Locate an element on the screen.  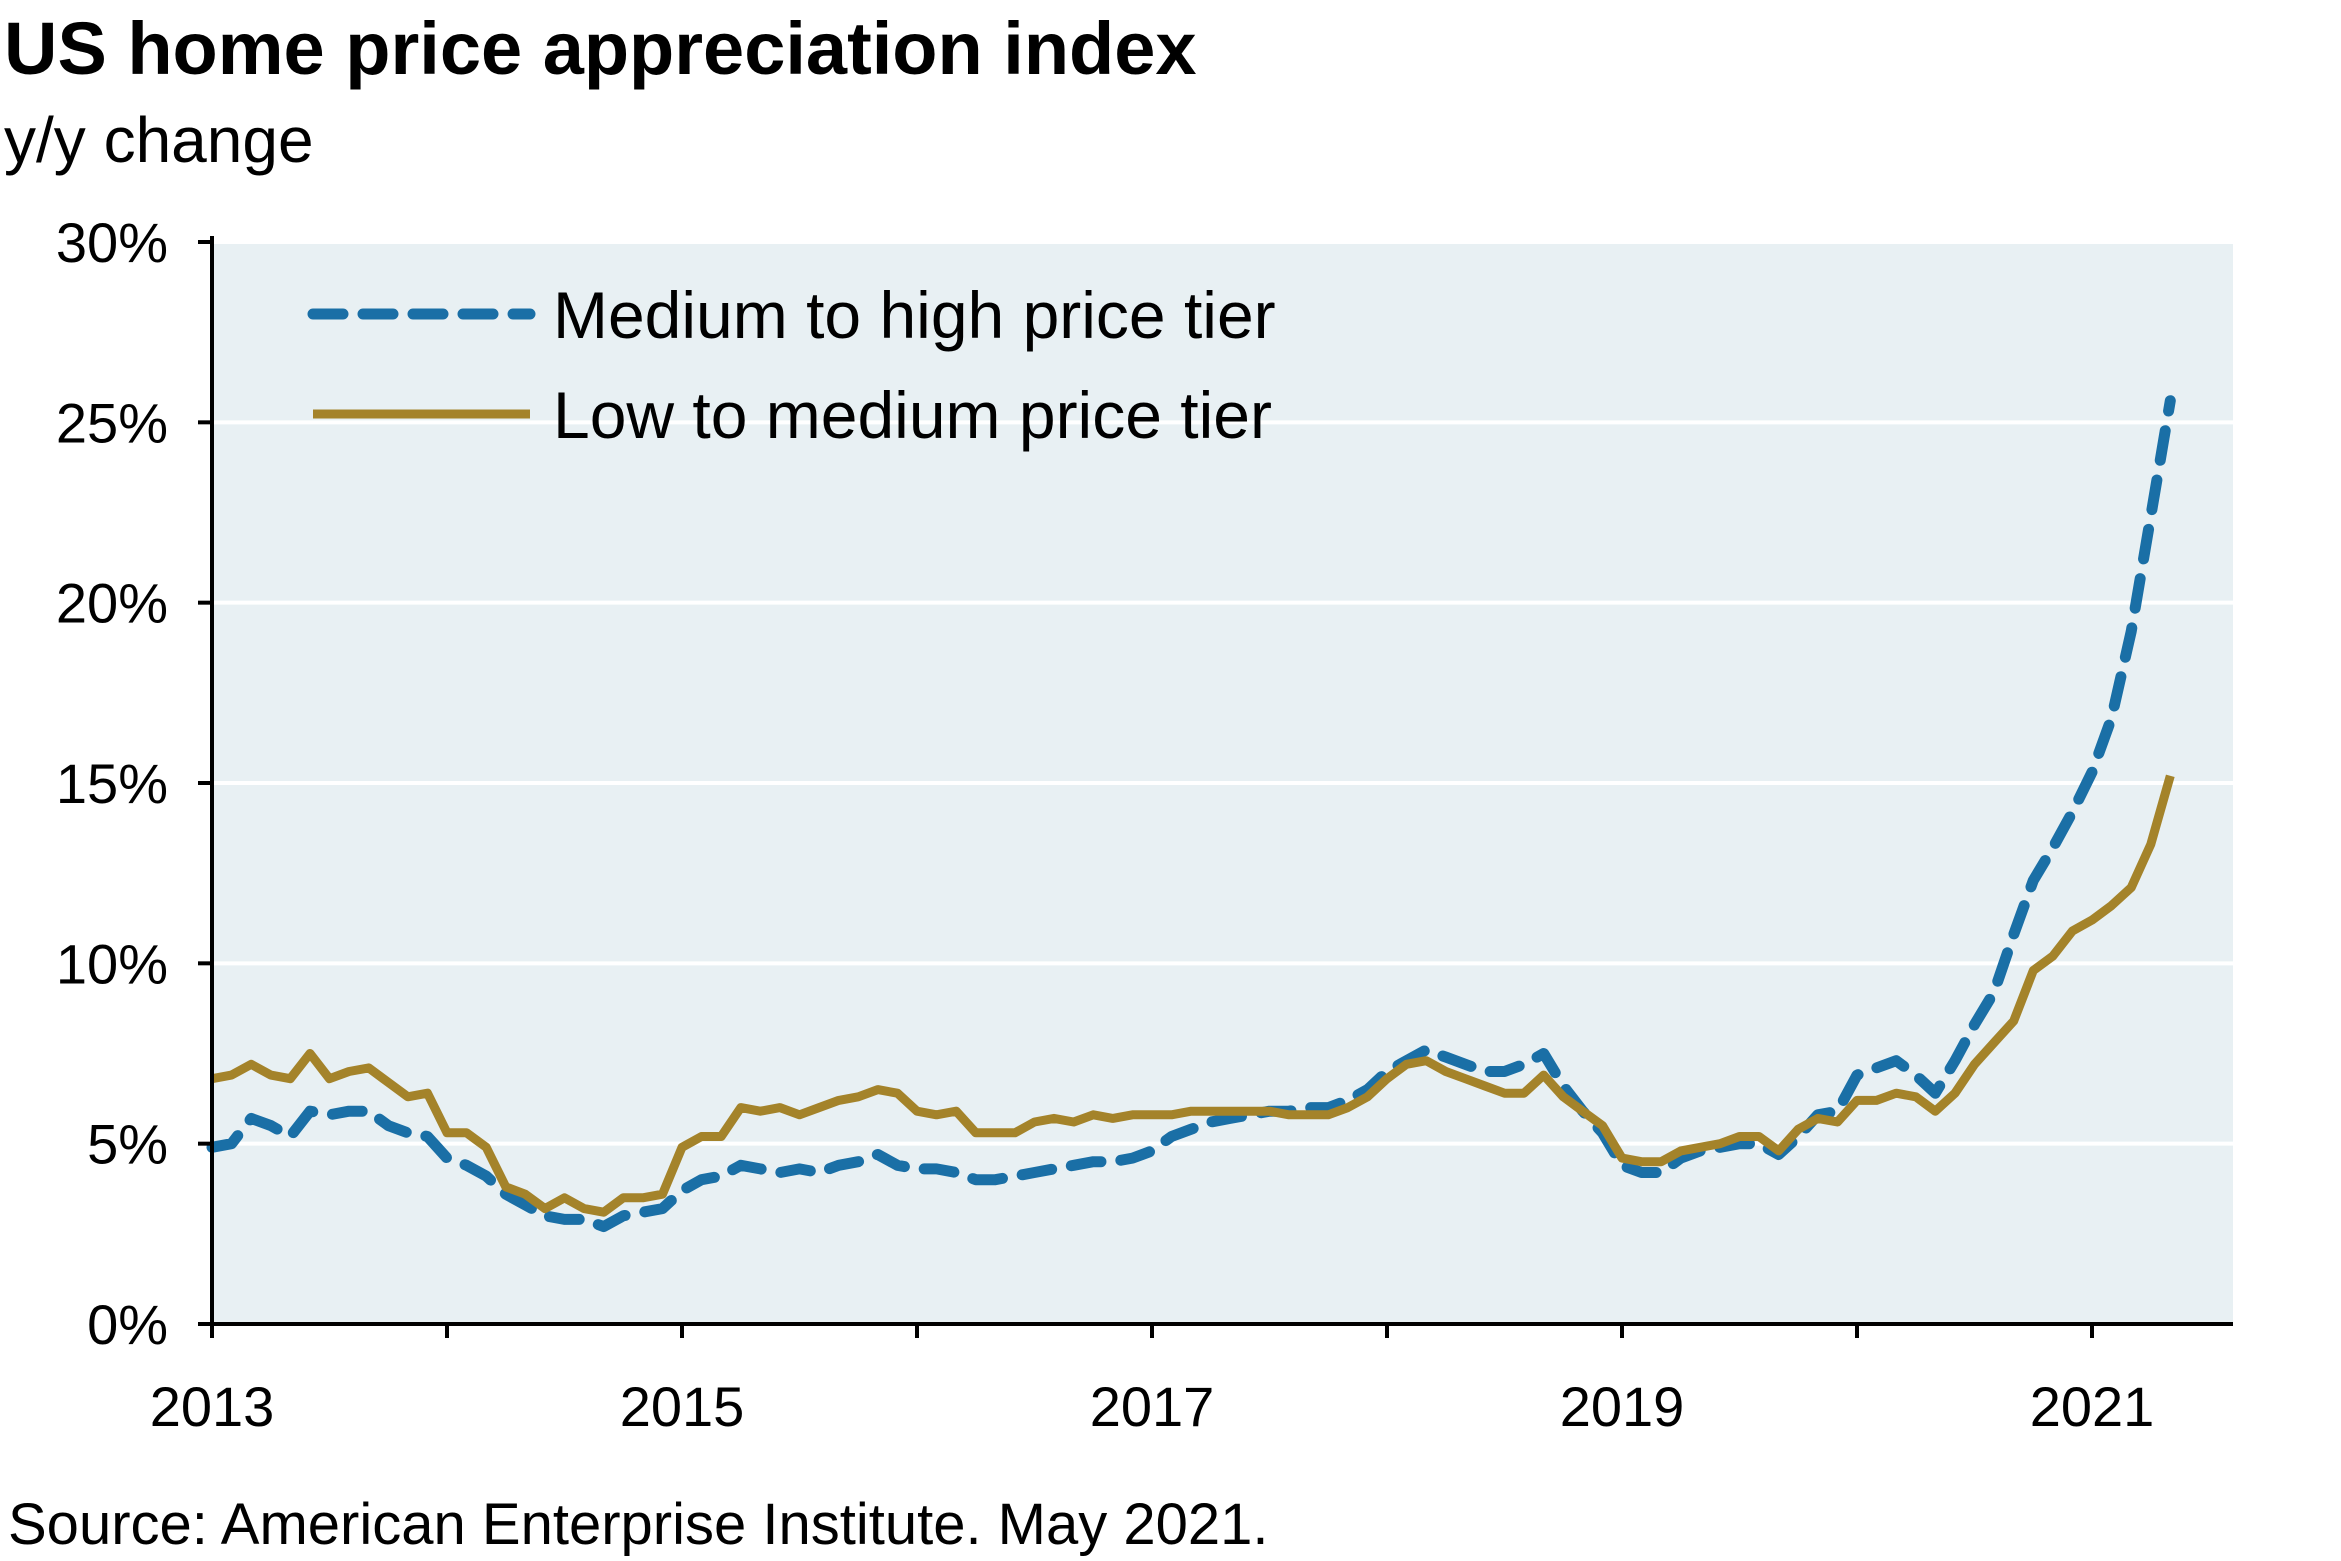
x-tick-label: 2021 is located at coordinates (2092, 1406).